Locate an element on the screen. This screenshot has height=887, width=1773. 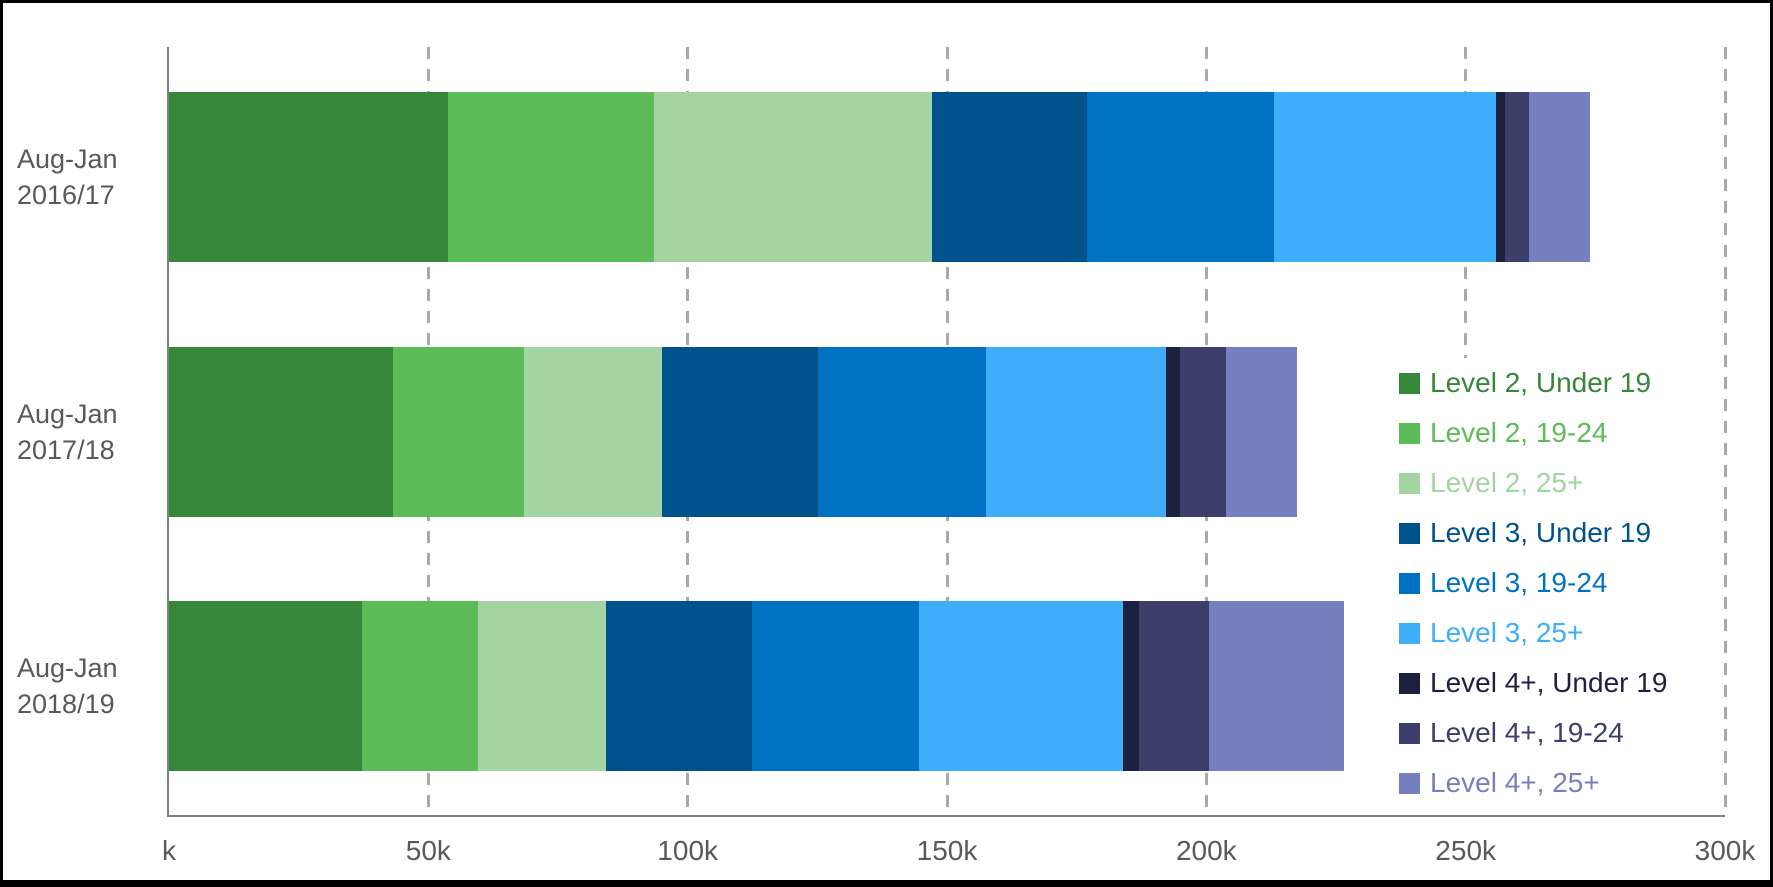
legend-item: Level 3, 19-24 is located at coordinates (1558, 583).